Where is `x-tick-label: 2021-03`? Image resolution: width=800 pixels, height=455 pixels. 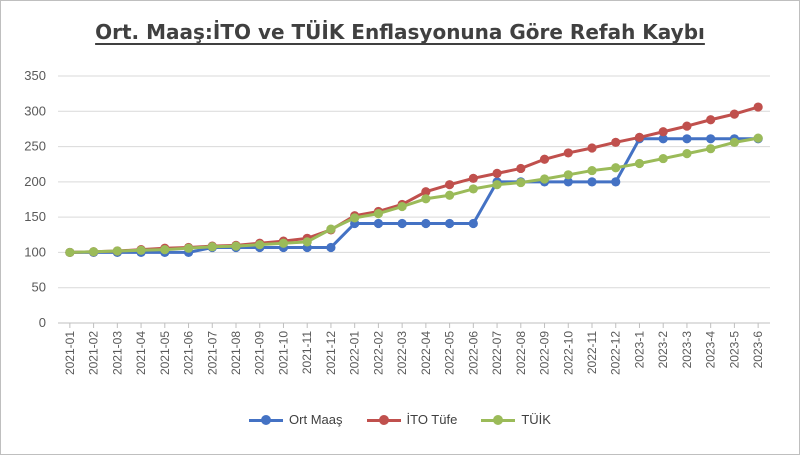 x-tick-label: 2021-03 is located at coordinates (117, 353).